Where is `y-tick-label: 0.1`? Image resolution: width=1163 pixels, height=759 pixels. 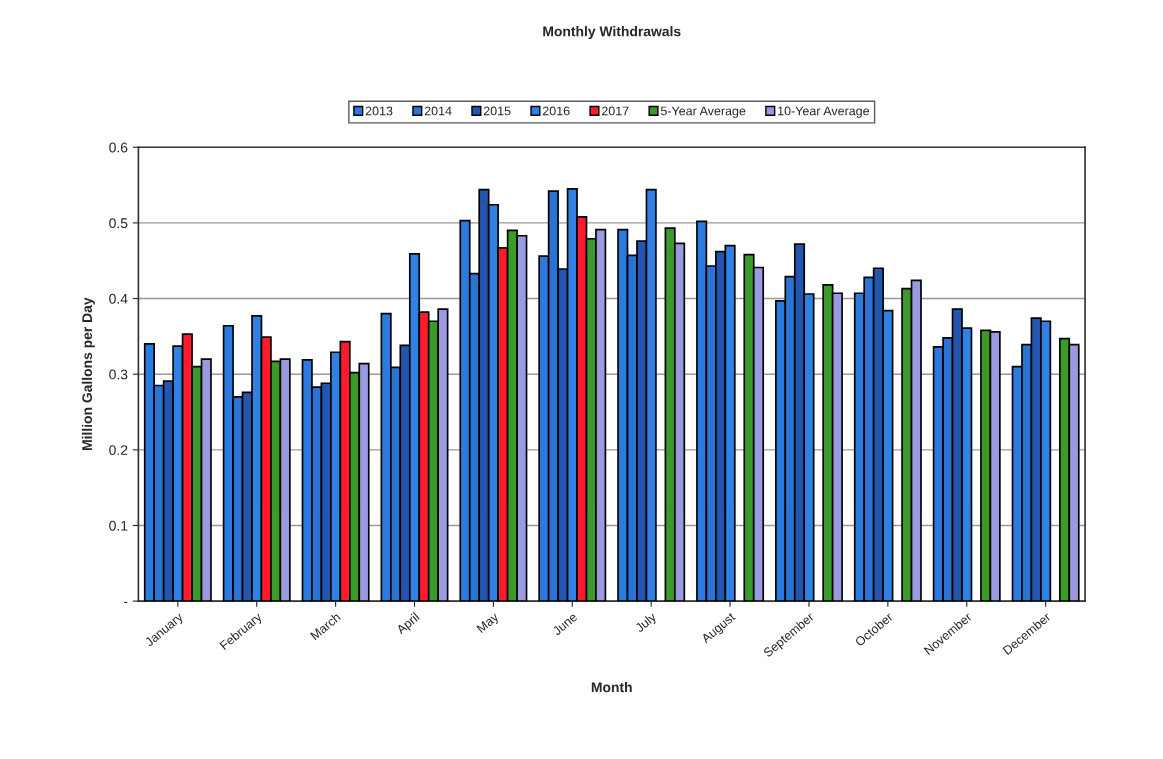 y-tick-label: 0.1 is located at coordinates (118, 525).